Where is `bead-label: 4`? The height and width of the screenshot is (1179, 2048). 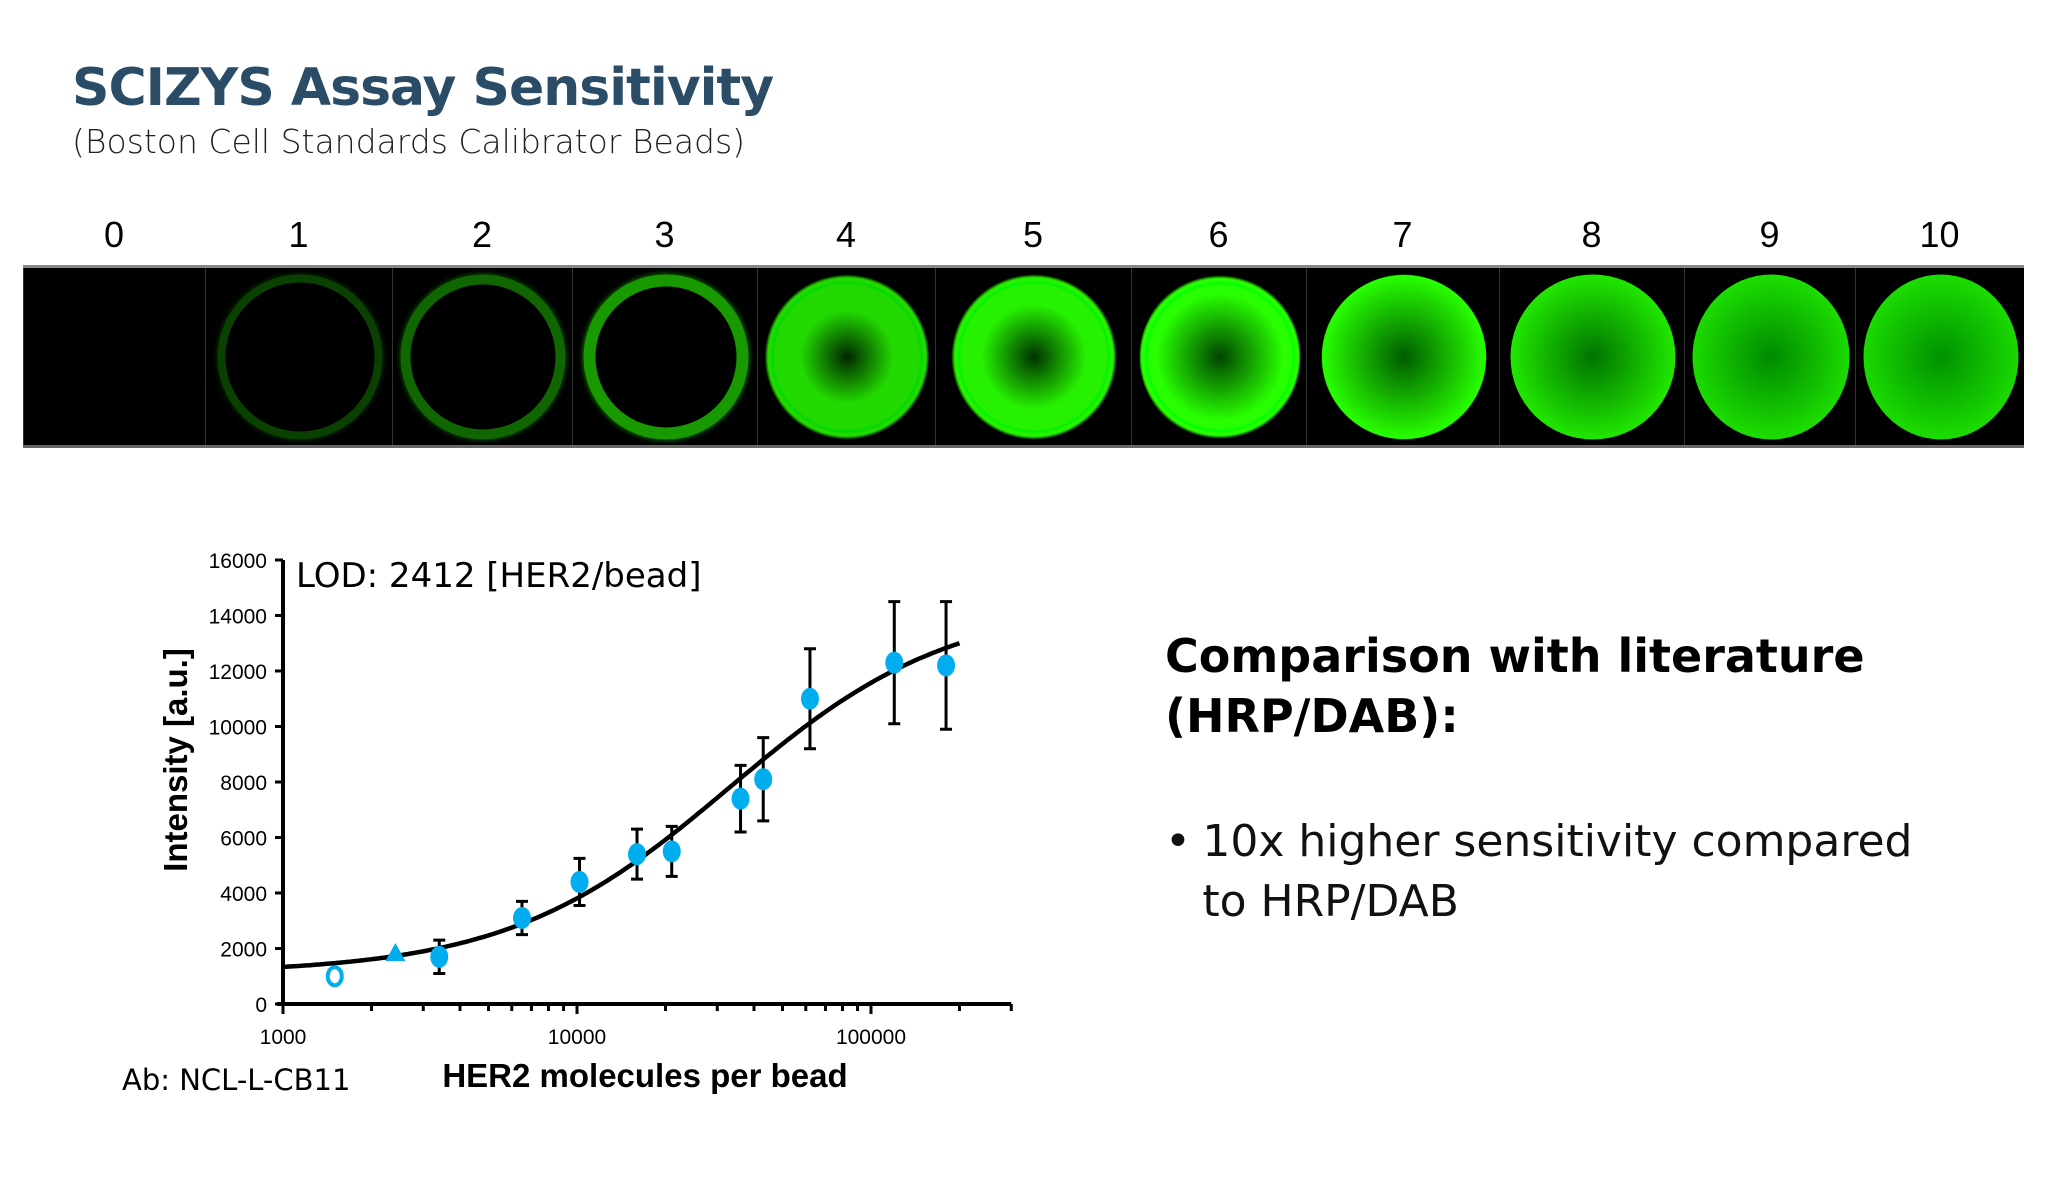 bead-label: 4 is located at coordinates (846, 234).